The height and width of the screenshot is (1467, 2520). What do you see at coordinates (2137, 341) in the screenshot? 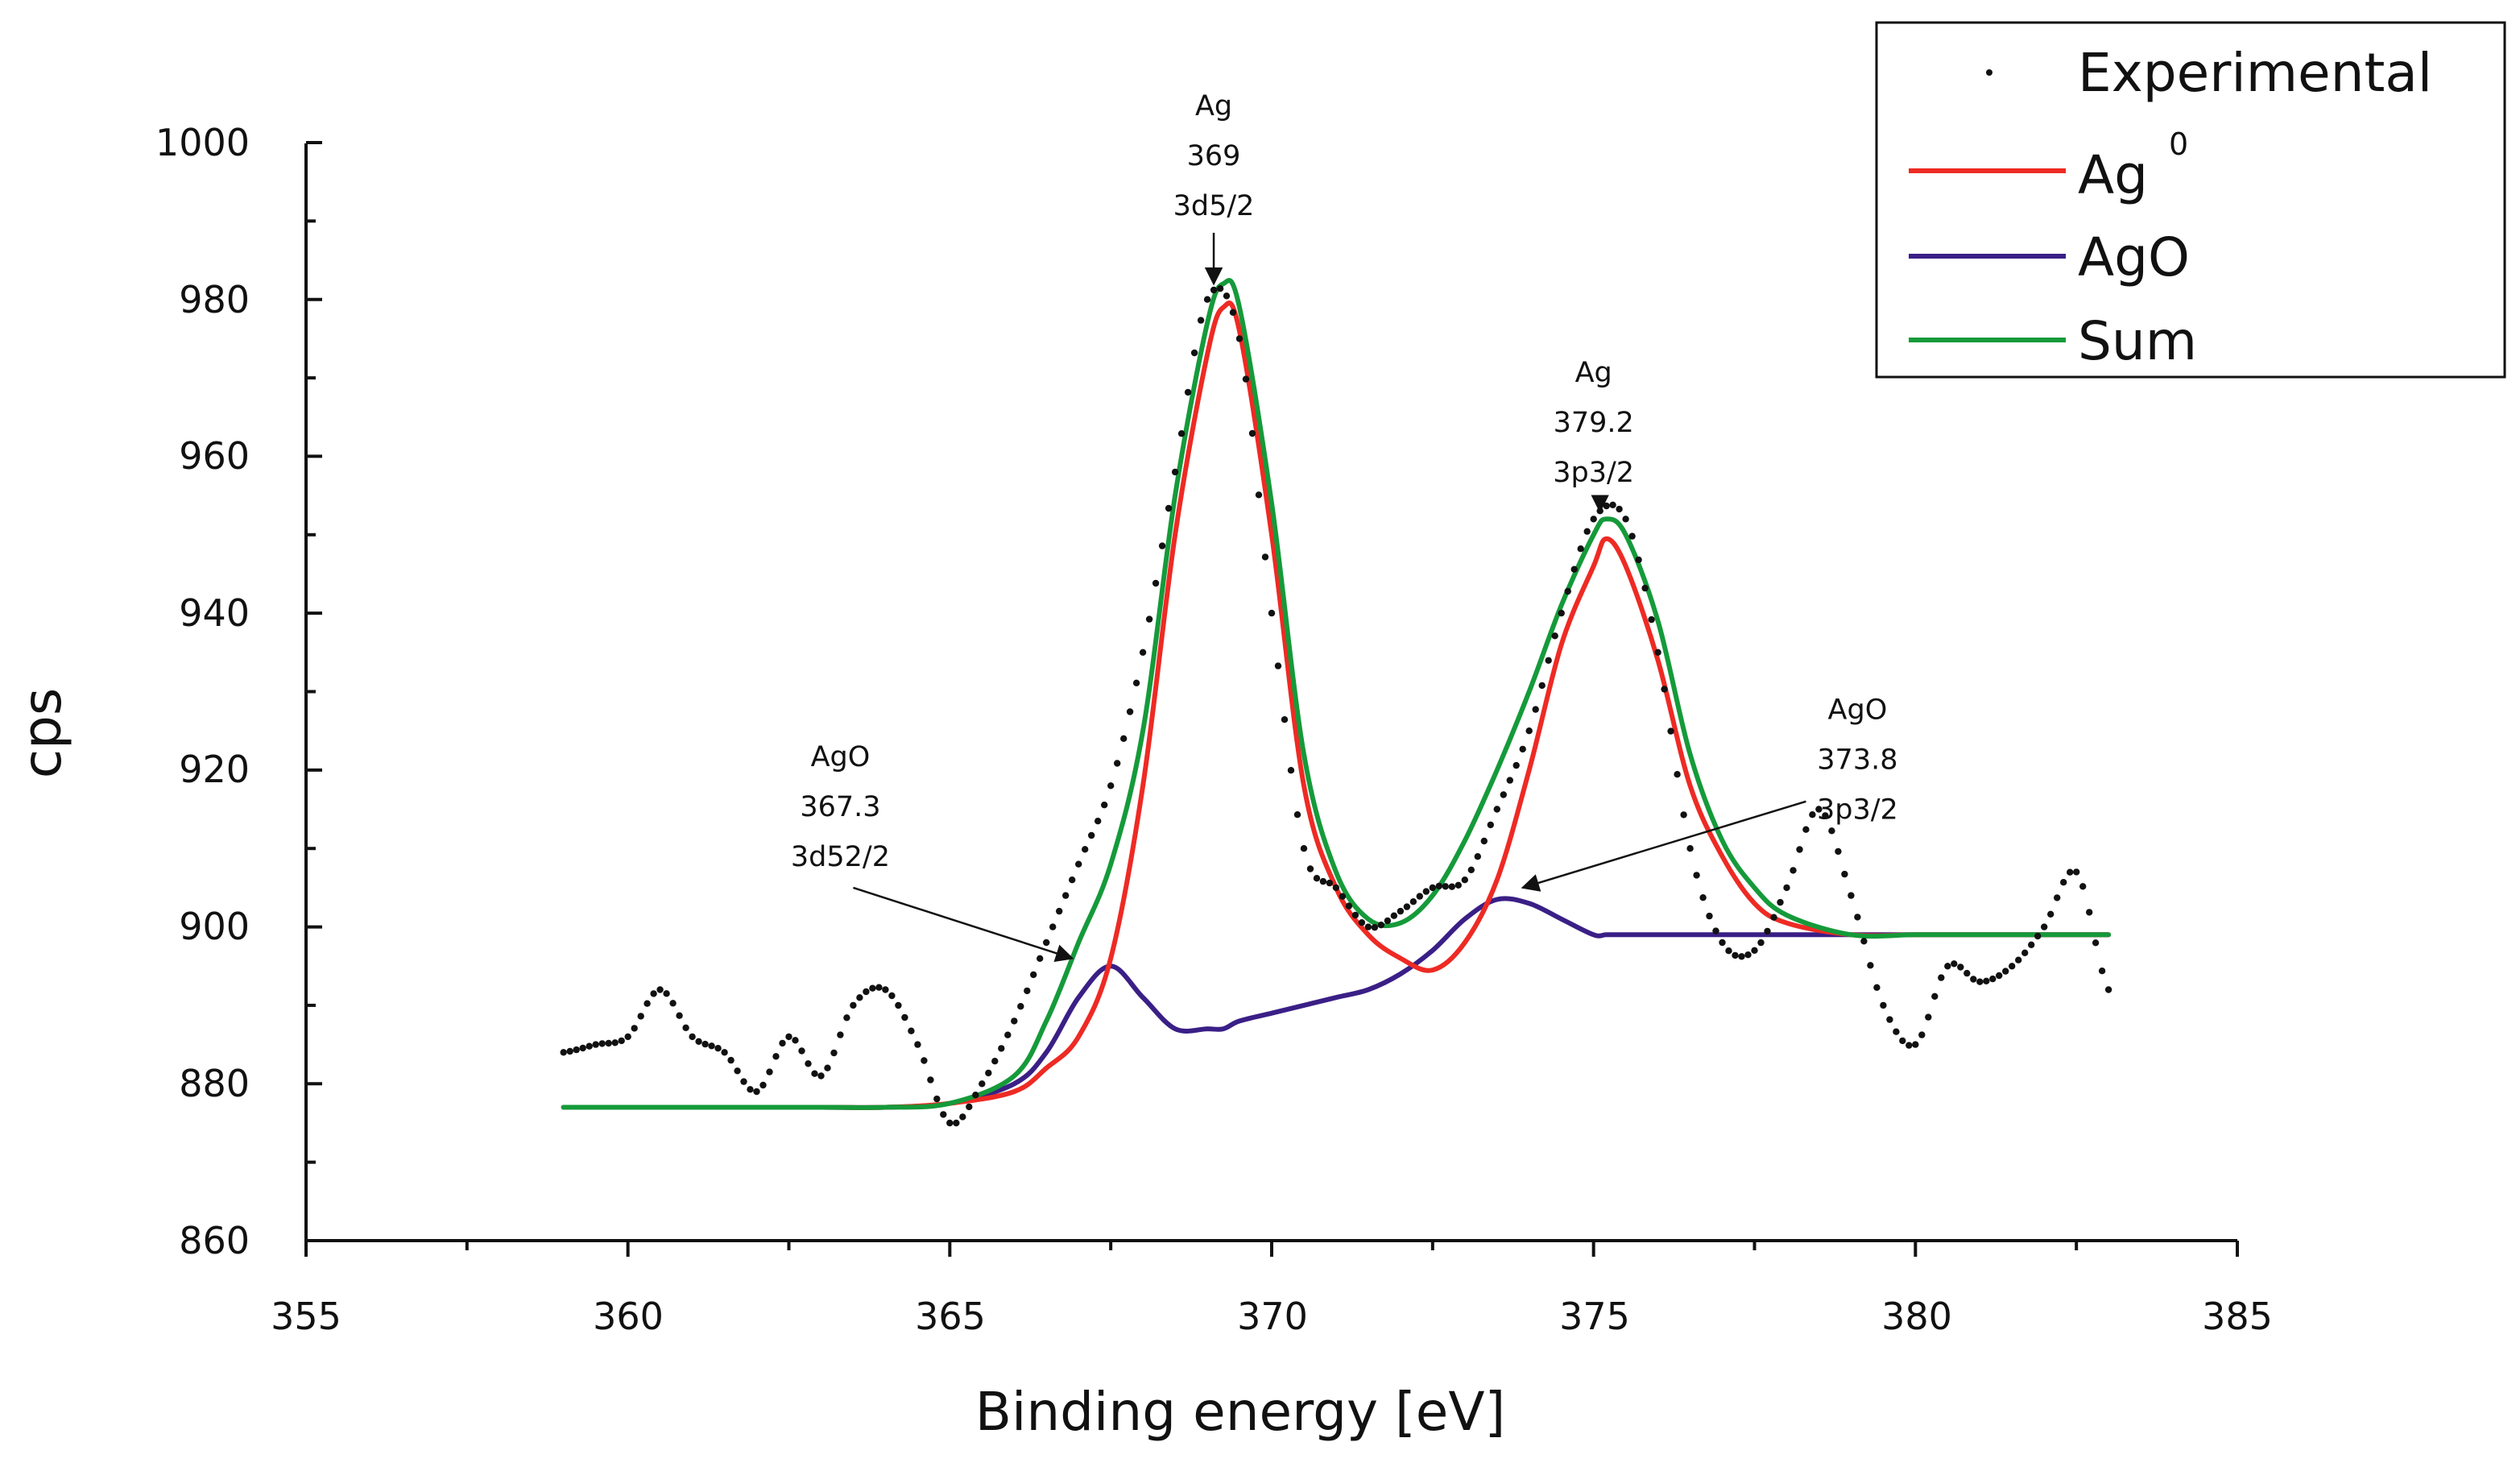
I see `legend-sum-label: Sum` at bounding box center [2137, 341].